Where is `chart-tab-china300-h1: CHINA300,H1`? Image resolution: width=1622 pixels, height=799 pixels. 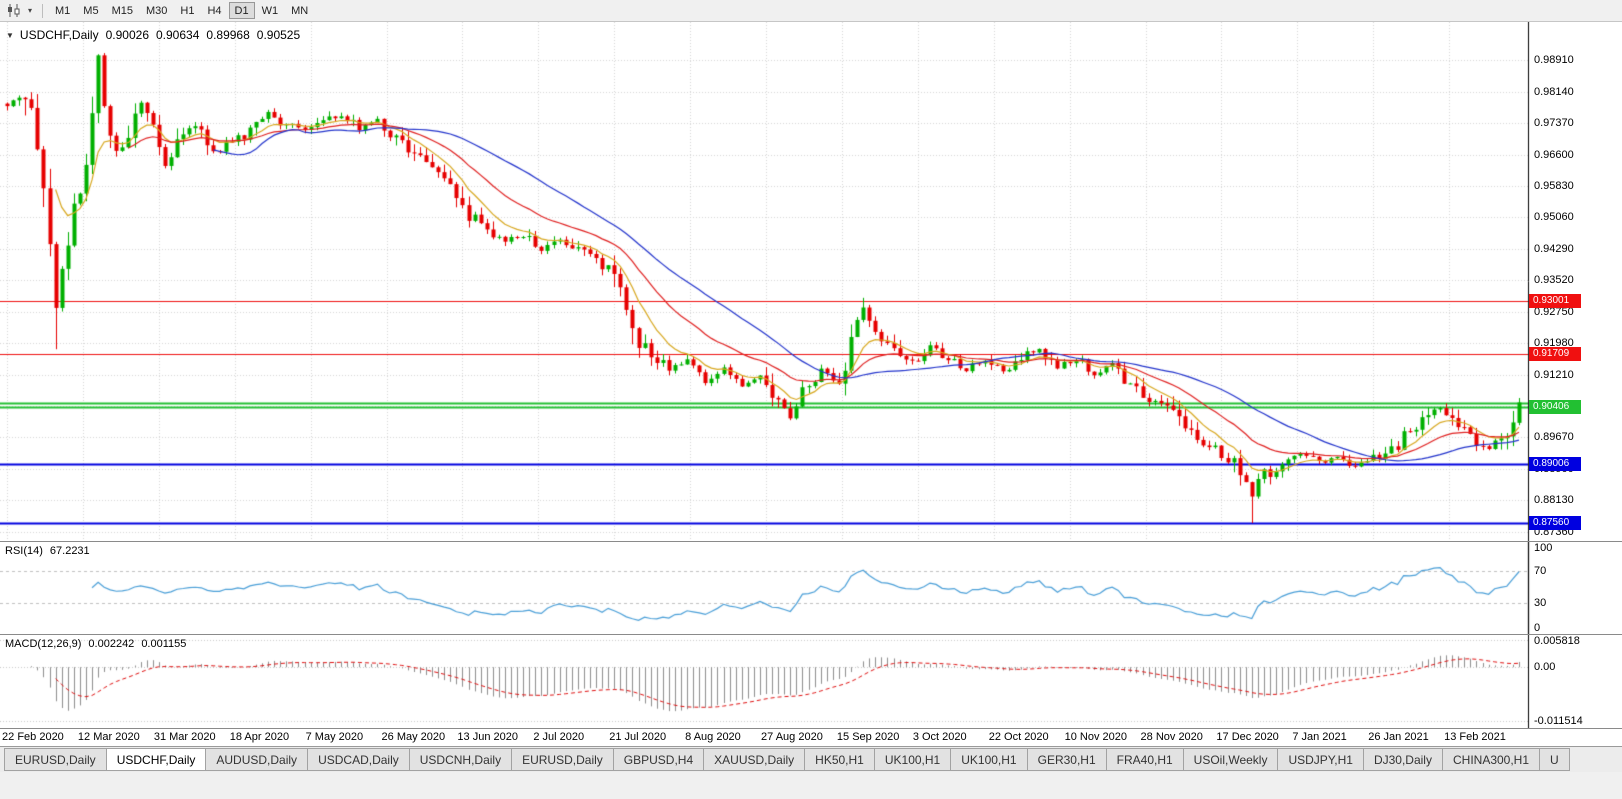 chart-tab-china300-h1: CHINA300,H1 is located at coordinates (1491, 759).